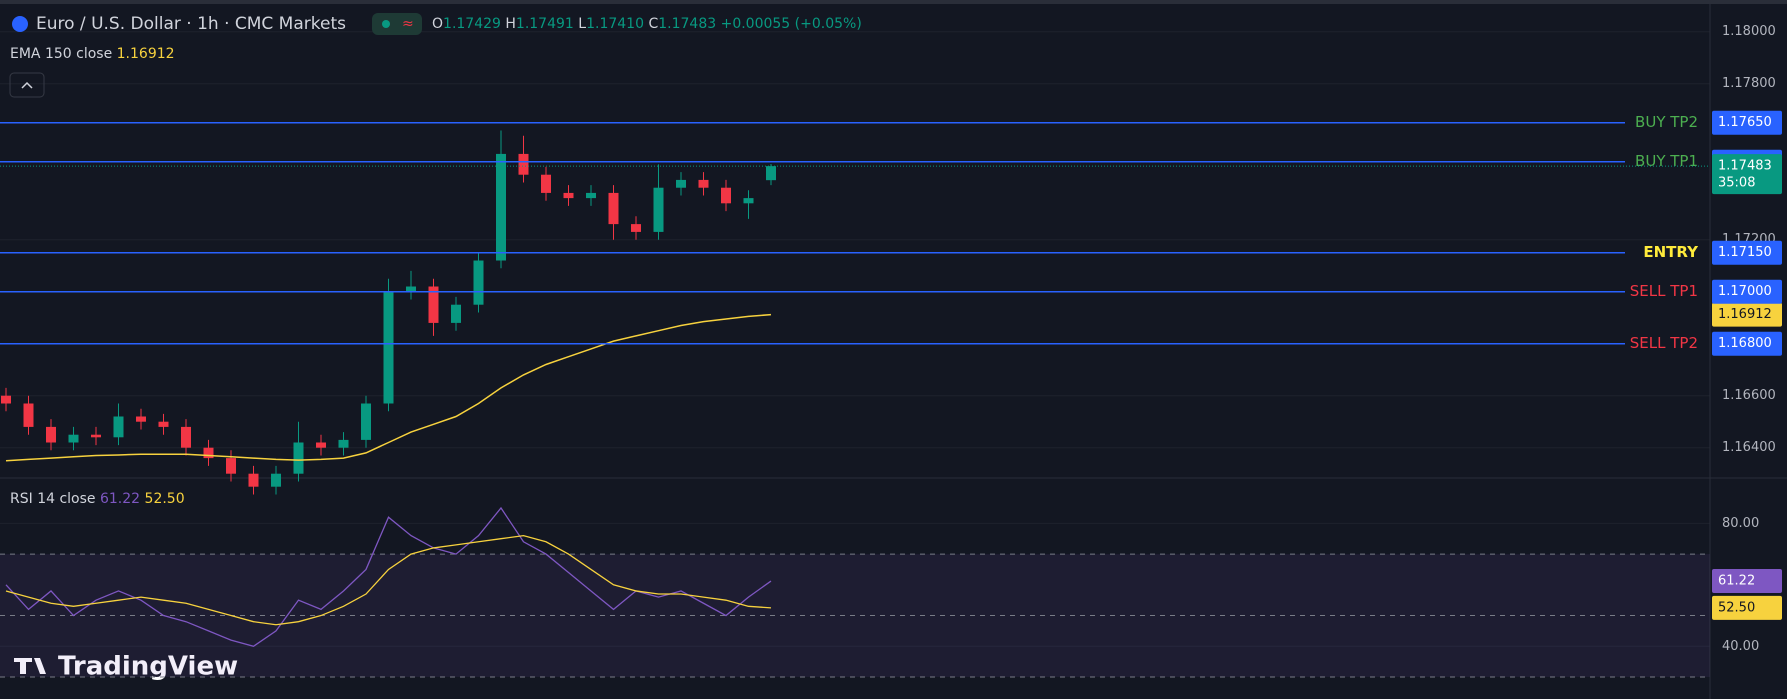 Image resolution: width=1787 pixels, height=699 pixels. I want to click on rsi-ma-value: 52.50, so click(165, 499).